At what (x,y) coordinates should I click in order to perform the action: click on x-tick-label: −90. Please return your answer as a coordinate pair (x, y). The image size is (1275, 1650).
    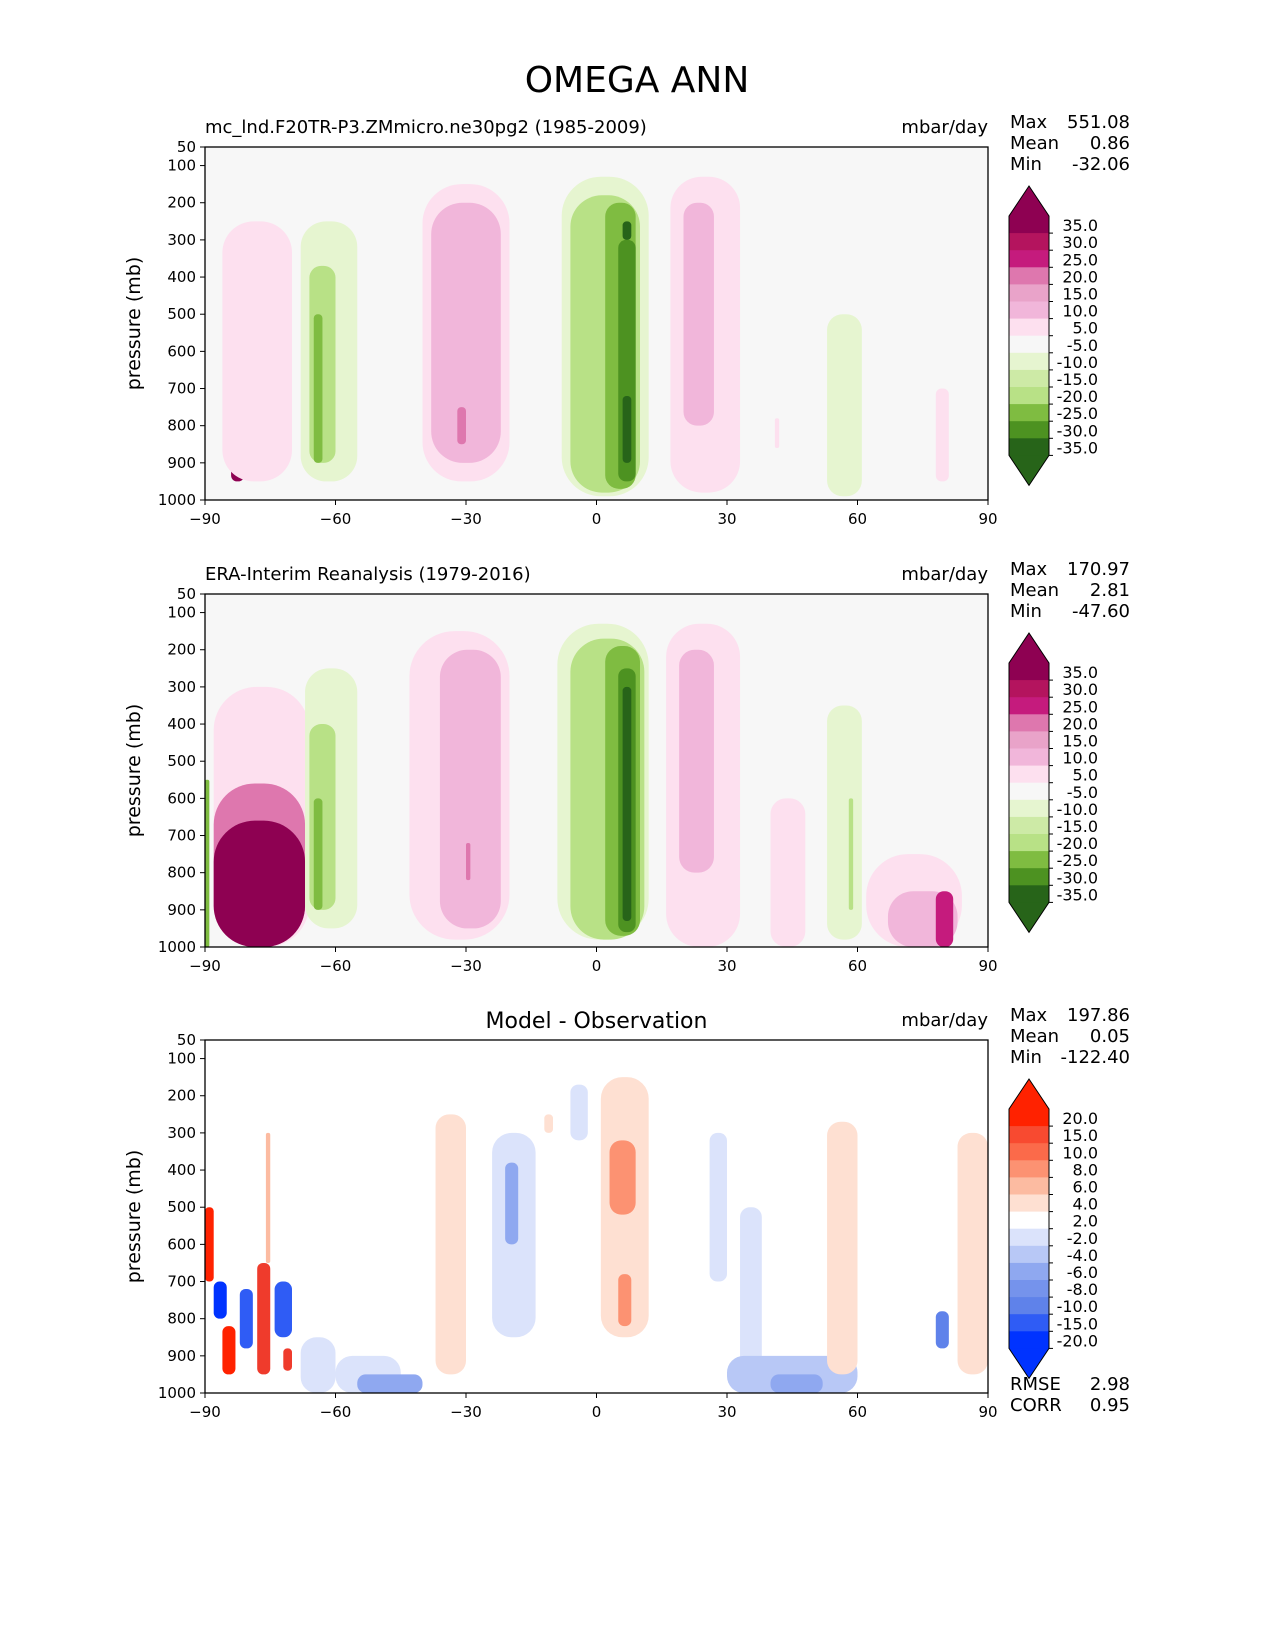
    Looking at the image, I should click on (205, 1412).